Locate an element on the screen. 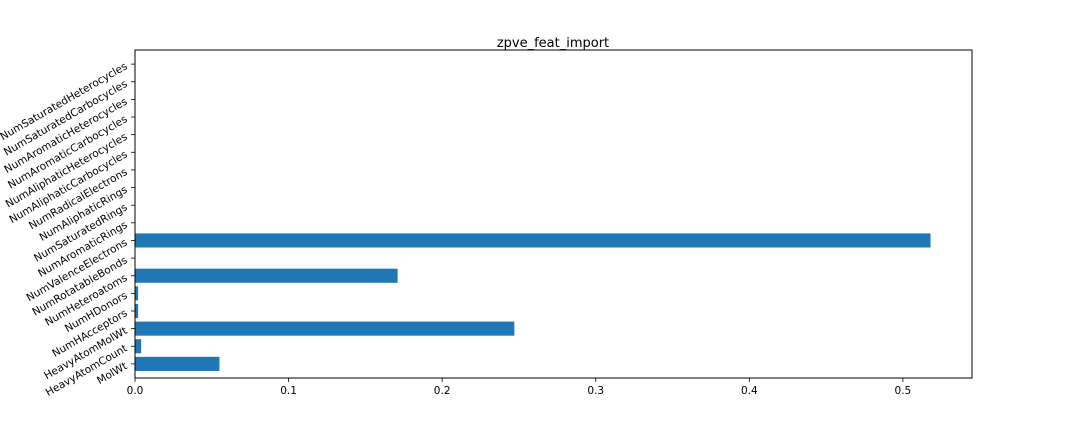  bar-NumValenceElectrons is located at coordinates (533, 240).